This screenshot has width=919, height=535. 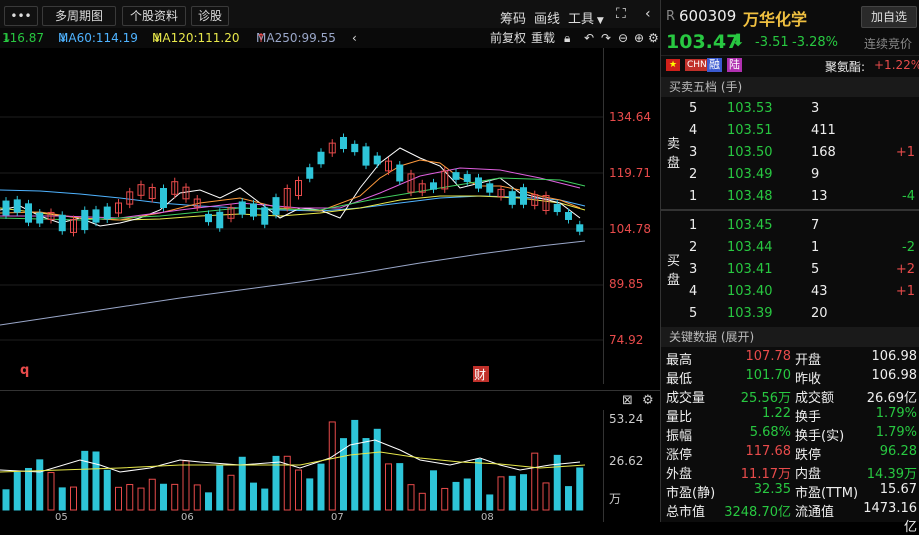 What do you see at coordinates (630, 117) in the screenshot?
I see `price-tick: 134.64` at bounding box center [630, 117].